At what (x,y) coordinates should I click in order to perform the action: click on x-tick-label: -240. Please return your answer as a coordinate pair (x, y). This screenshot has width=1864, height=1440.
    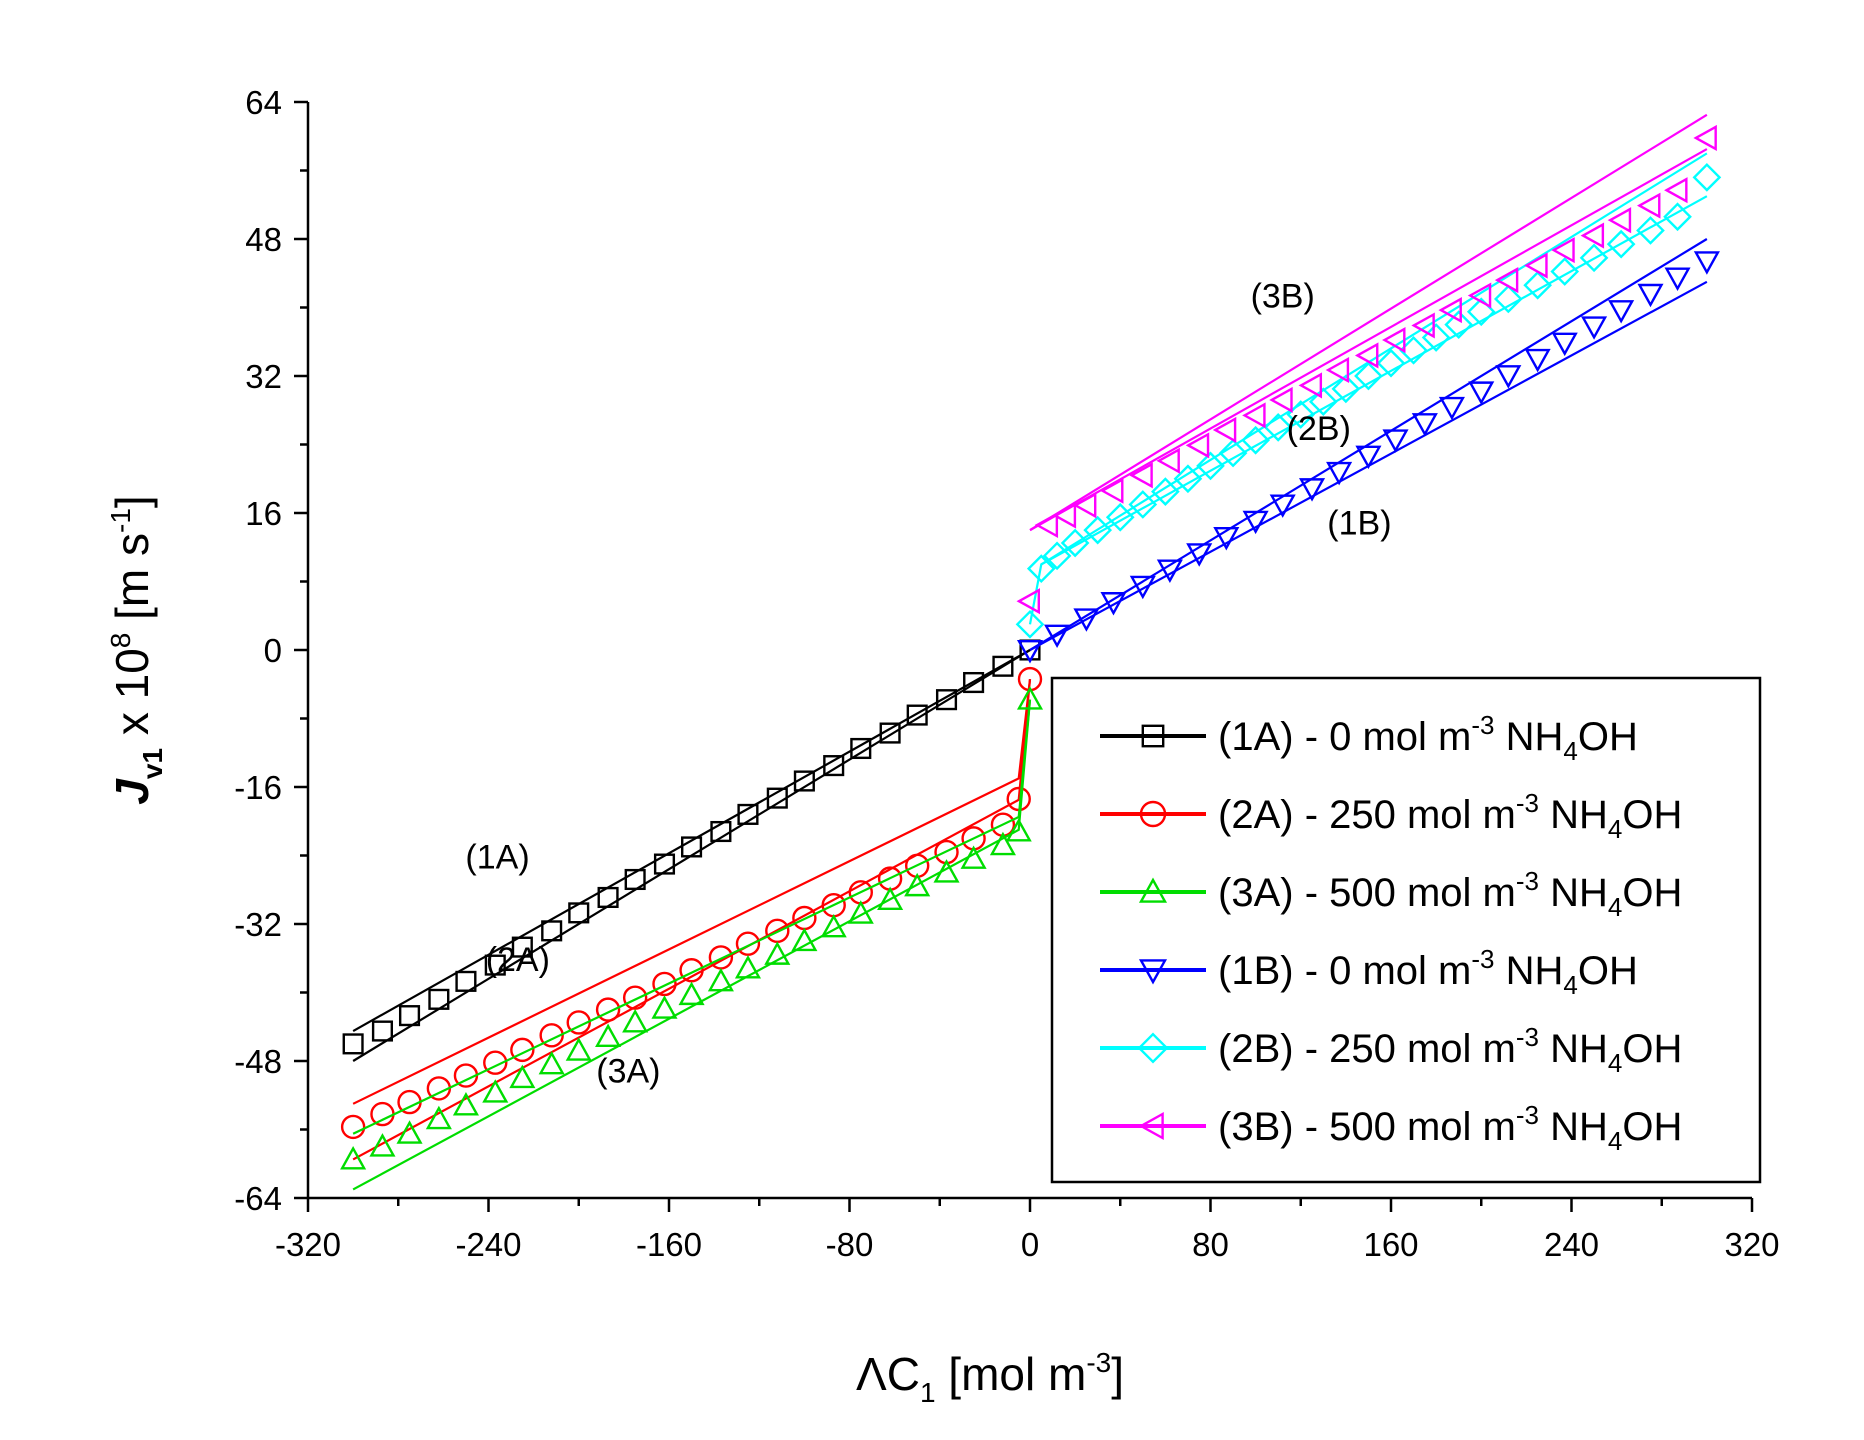
    Looking at the image, I should click on (488, 1244).